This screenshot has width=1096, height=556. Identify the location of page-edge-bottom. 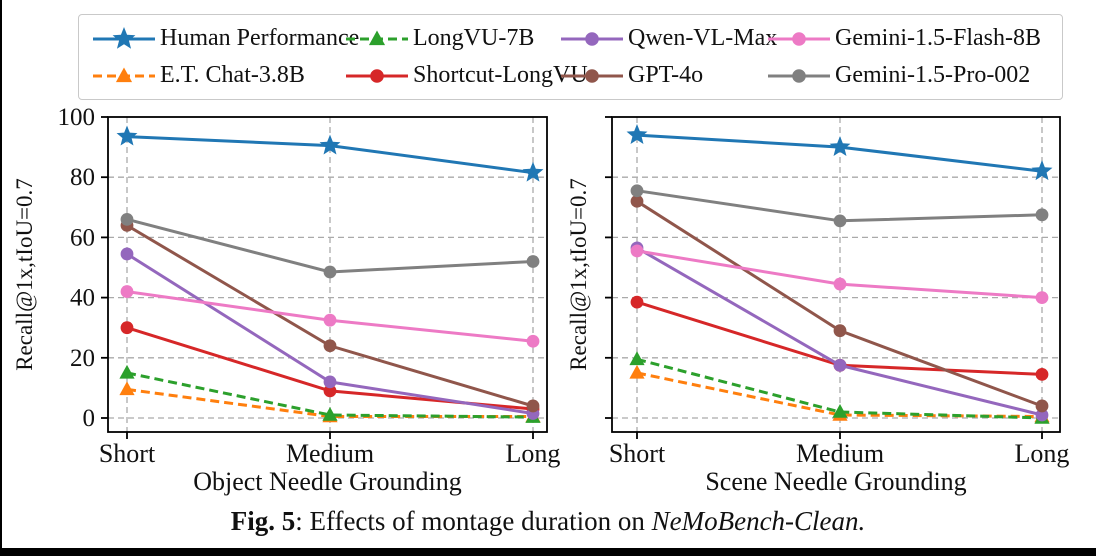
(548, 552).